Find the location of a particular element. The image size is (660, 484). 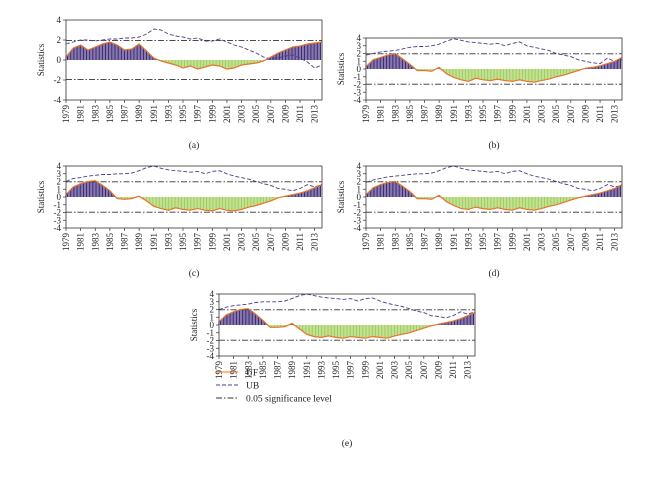

panel-label: (b) is located at coordinates (493, 145).